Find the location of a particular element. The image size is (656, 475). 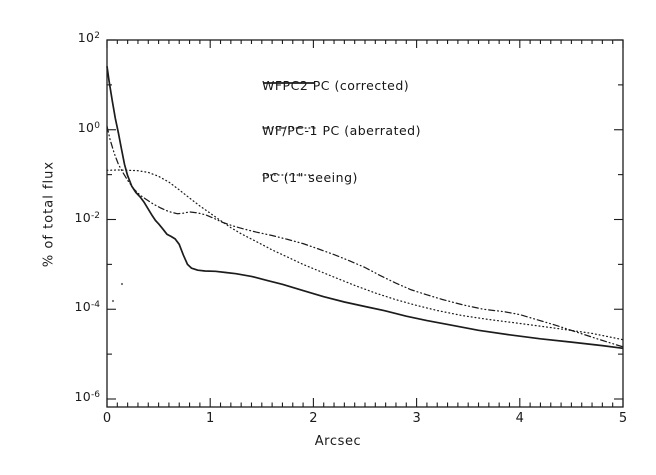

legend-label: WF/PC-1 PC (aberrated) is located at coordinates (341, 130).